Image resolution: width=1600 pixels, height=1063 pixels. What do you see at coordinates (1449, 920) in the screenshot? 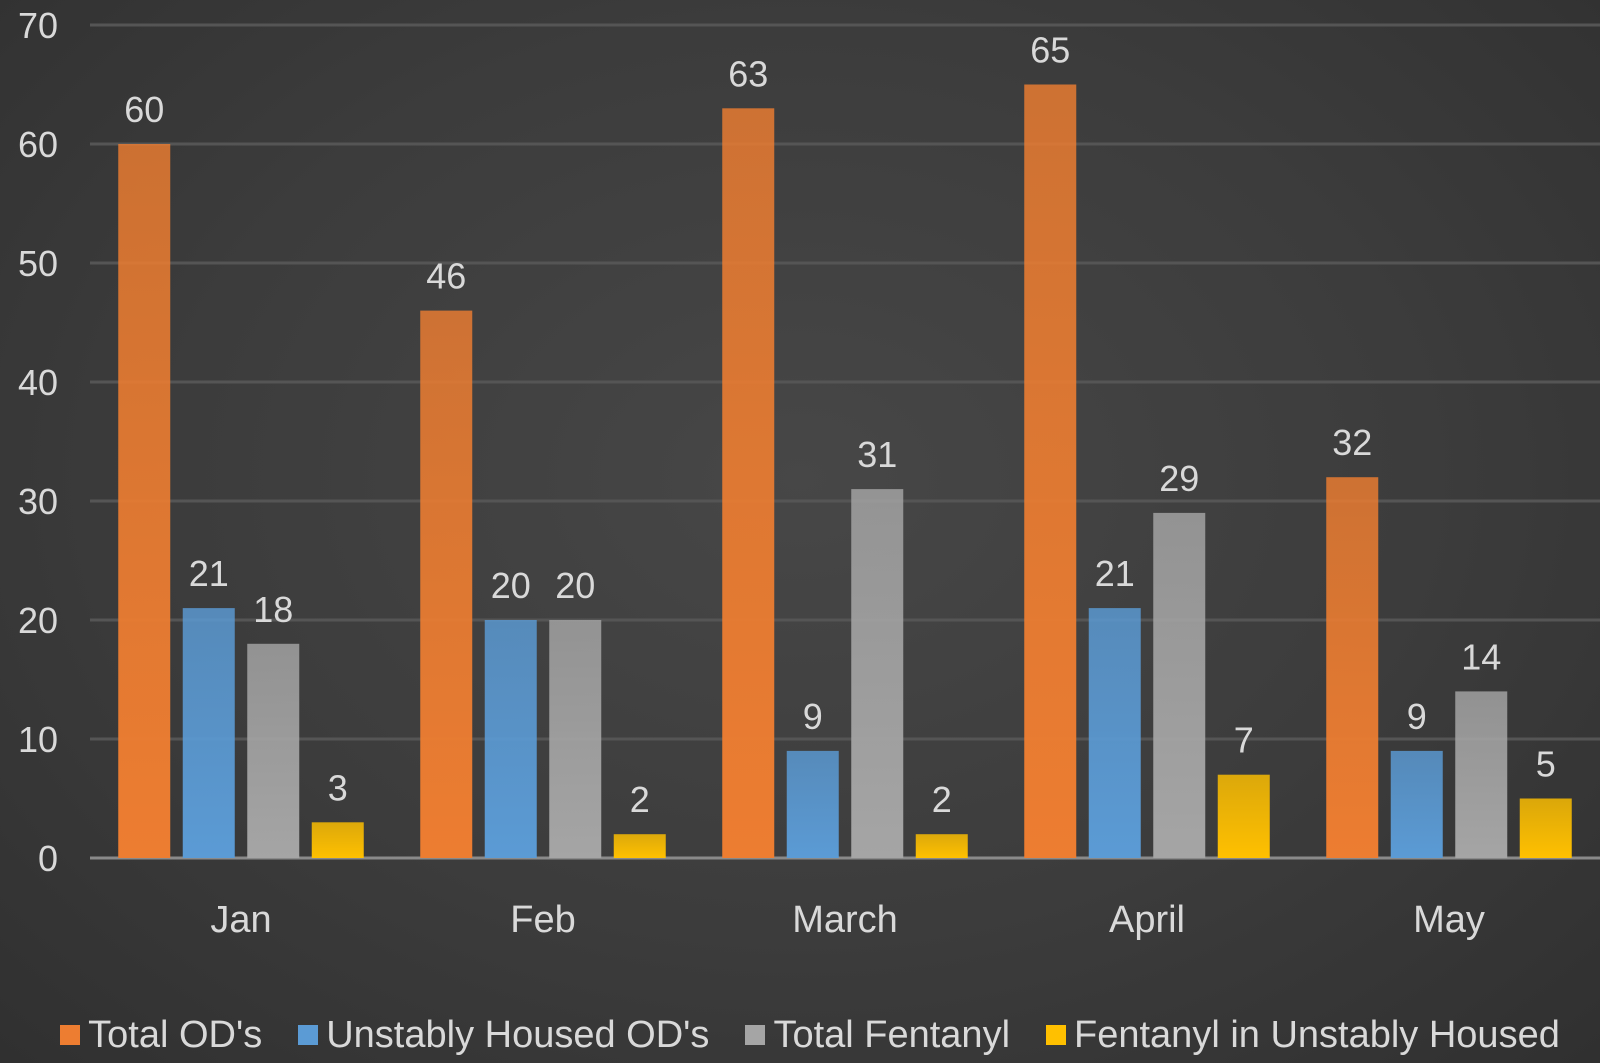
I see `x-tick-label: May` at bounding box center [1449, 920].